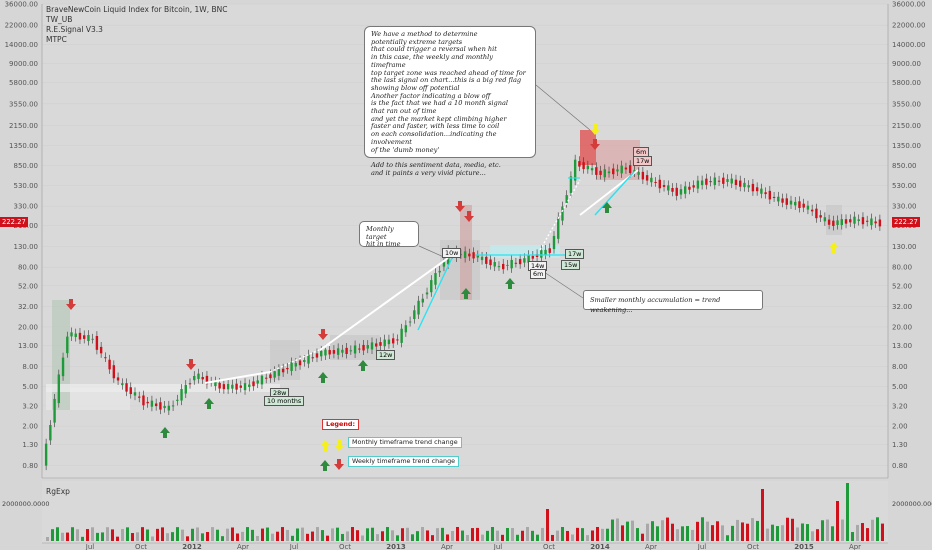 The image size is (932, 550). What do you see at coordinates (209, 403) in the screenshot?
I see `buy-arrow` at bounding box center [209, 403].